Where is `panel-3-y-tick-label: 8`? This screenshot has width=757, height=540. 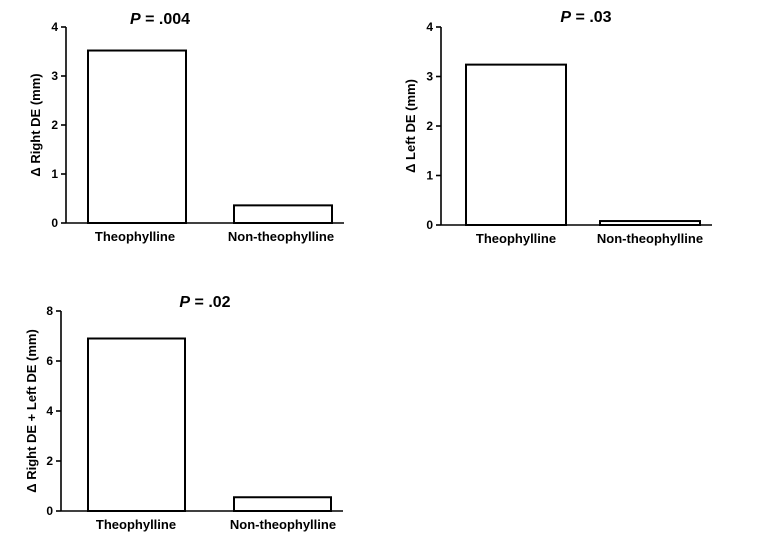
panel-3-y-tick-label: 8 is located at coordinates (49, 311).